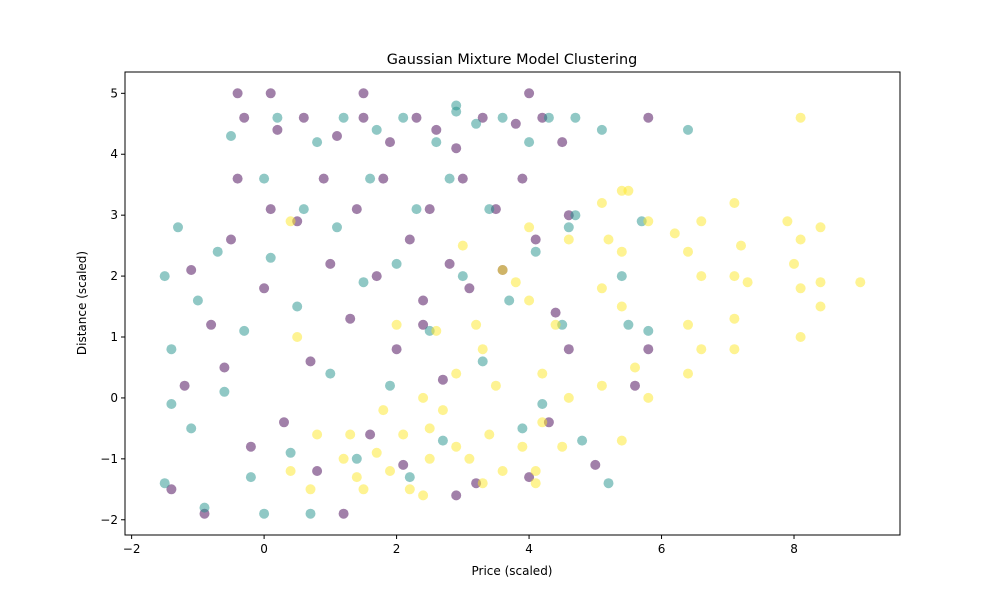  I want to click on y-tick-label: −1, so click(109, 459).